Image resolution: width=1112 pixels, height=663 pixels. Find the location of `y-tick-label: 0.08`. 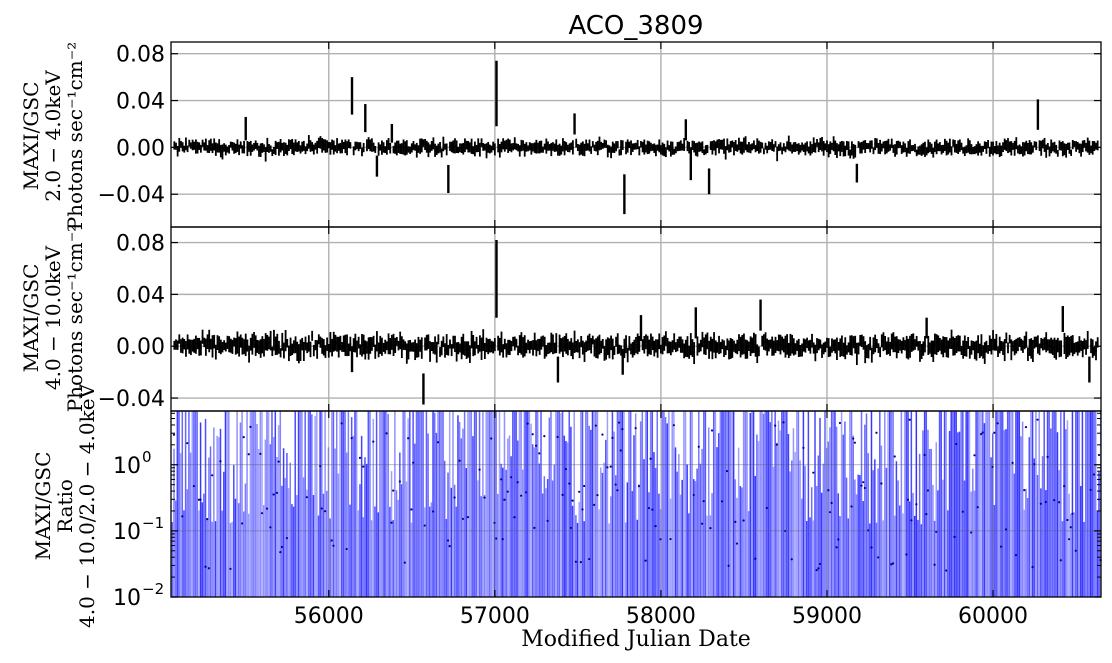

y-tick-label: 0.08 is located at coordinates (140, 244).